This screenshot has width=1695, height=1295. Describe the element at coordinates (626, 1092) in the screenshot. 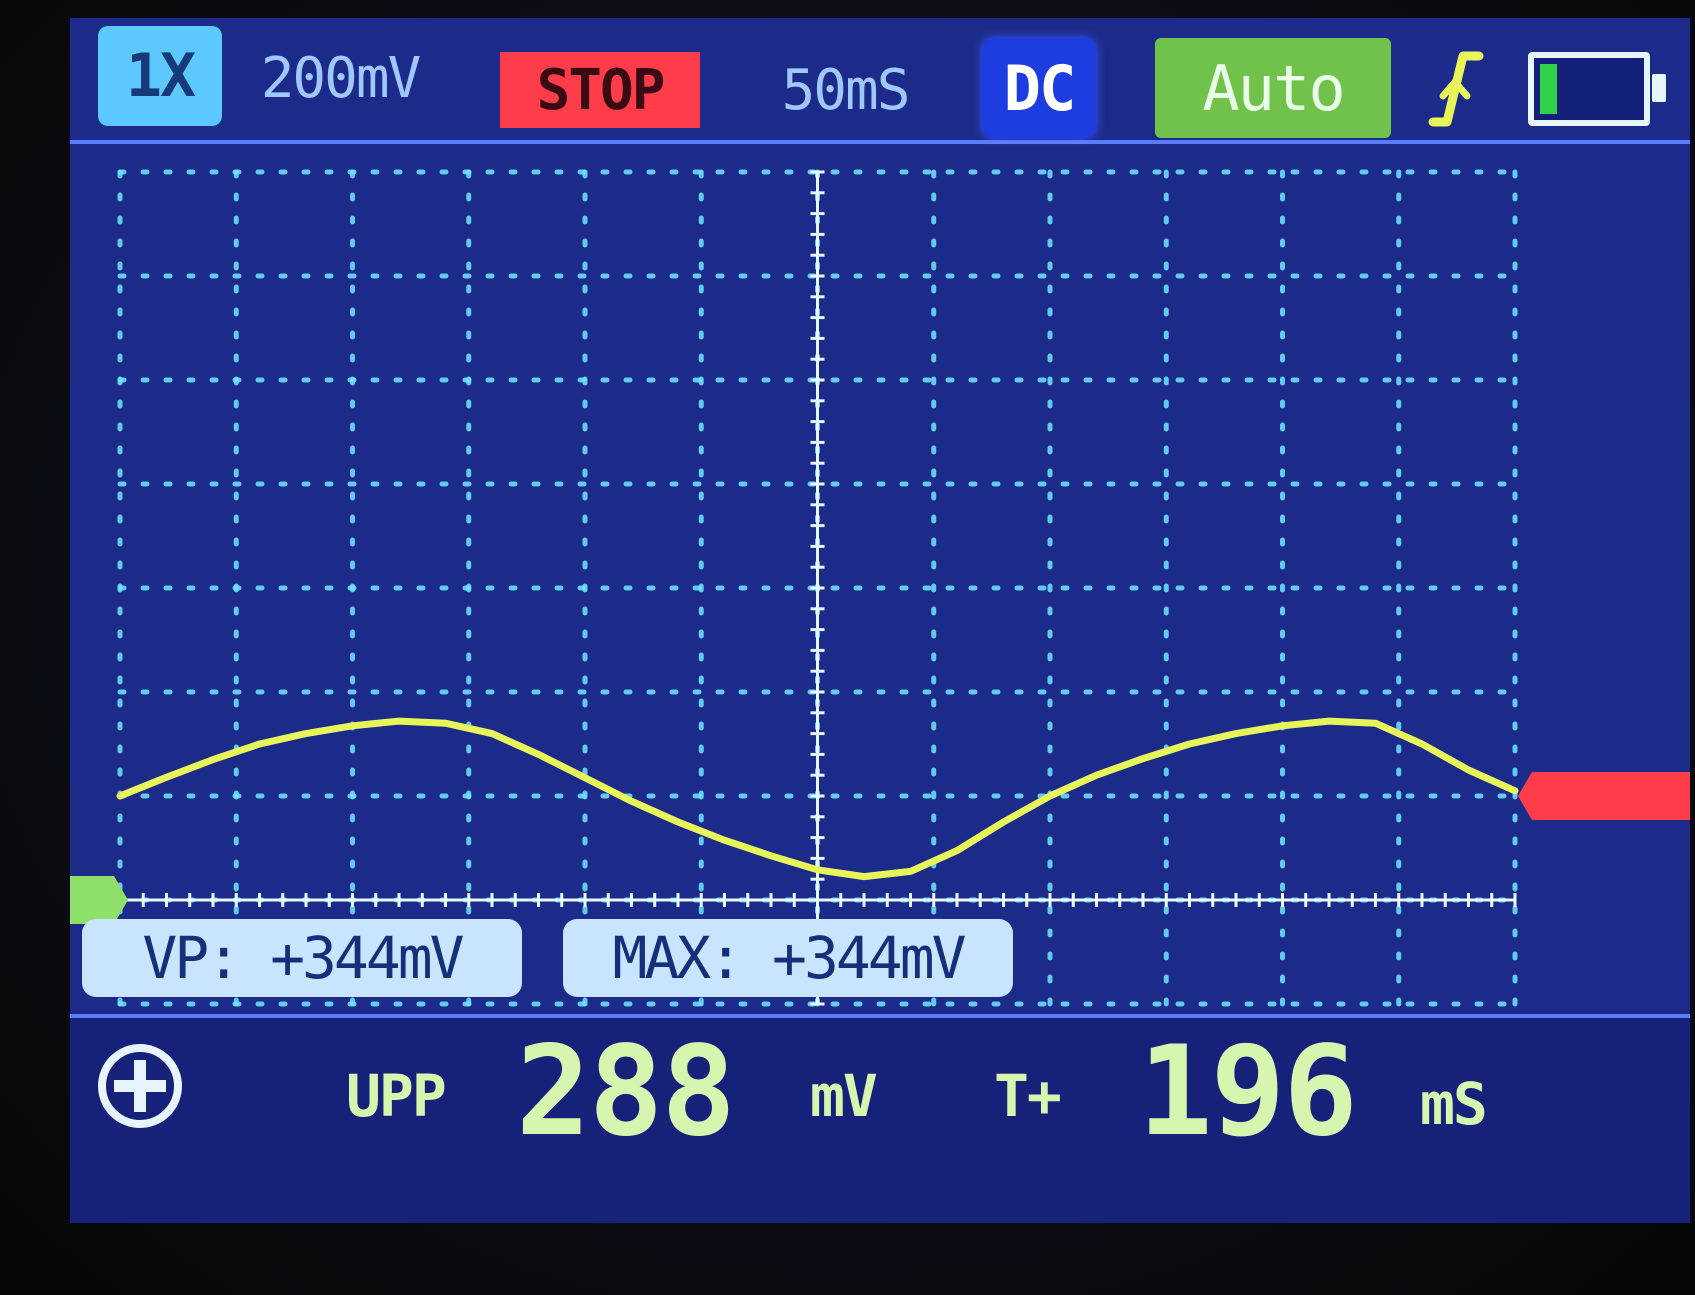

I see `vpp-value: 288` at that location.